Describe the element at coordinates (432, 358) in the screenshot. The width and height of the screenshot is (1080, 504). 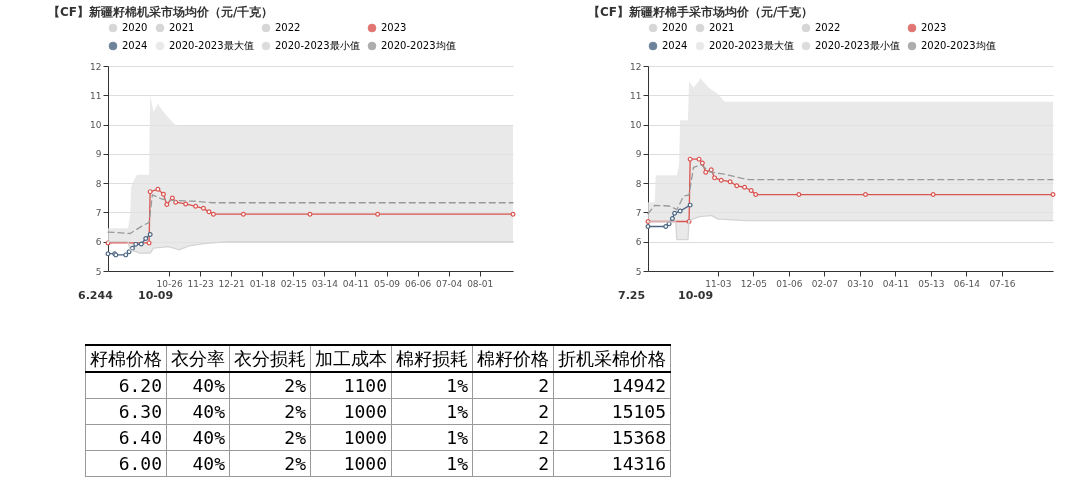
I see `category-label: 棉籽损耗` at that location.